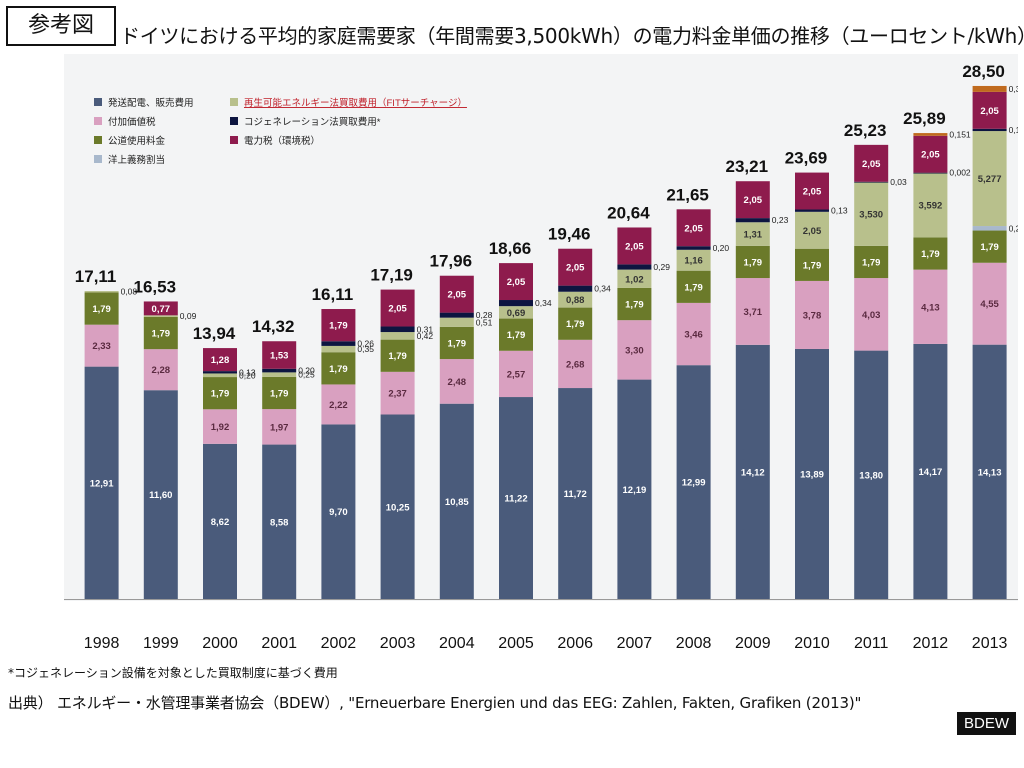  What do you see at coordinates (1013, 130) in the screenshot?
I see `segment-label-outside: 0,126` at bounding box center [1013, 130].